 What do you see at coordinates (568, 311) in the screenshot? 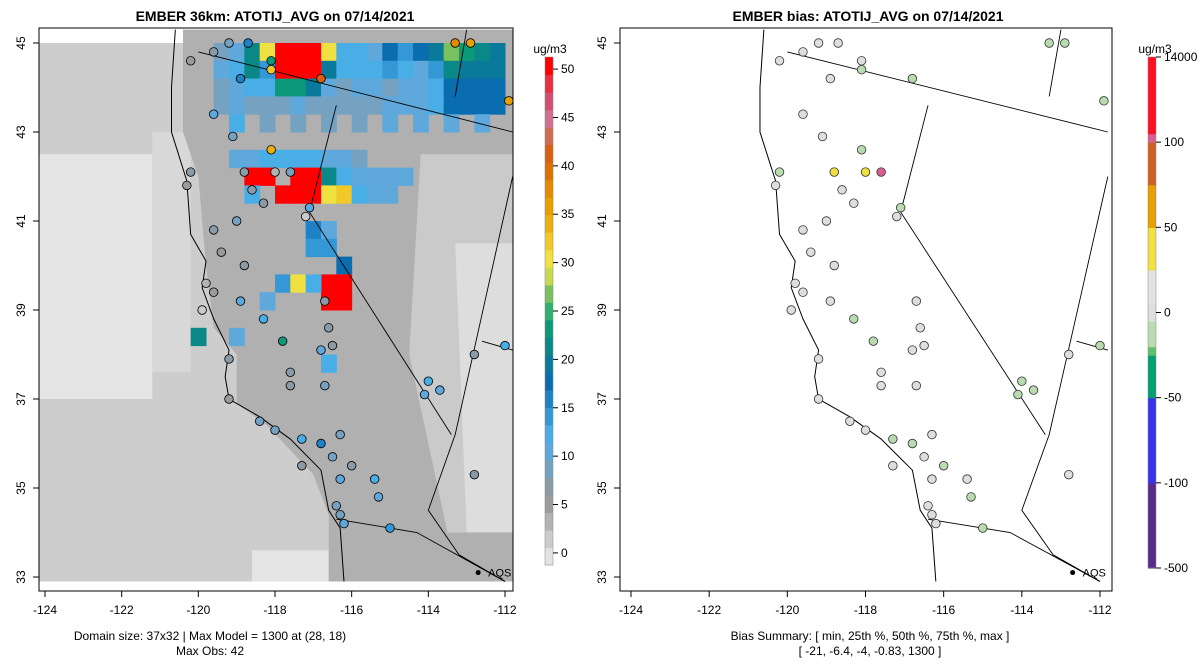
I see `colorbar-tick-label: 25` at bounding box center [568, 311].